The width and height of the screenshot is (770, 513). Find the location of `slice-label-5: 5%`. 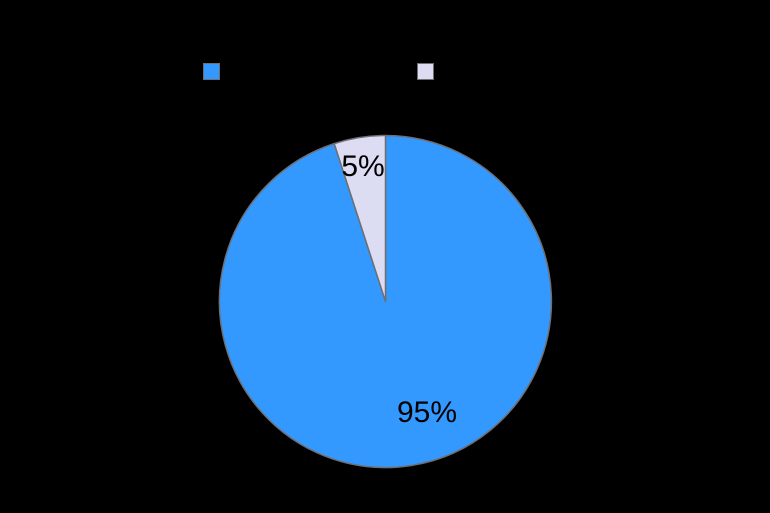

slice-label-5: 5% is located at coordinates (363, 166).